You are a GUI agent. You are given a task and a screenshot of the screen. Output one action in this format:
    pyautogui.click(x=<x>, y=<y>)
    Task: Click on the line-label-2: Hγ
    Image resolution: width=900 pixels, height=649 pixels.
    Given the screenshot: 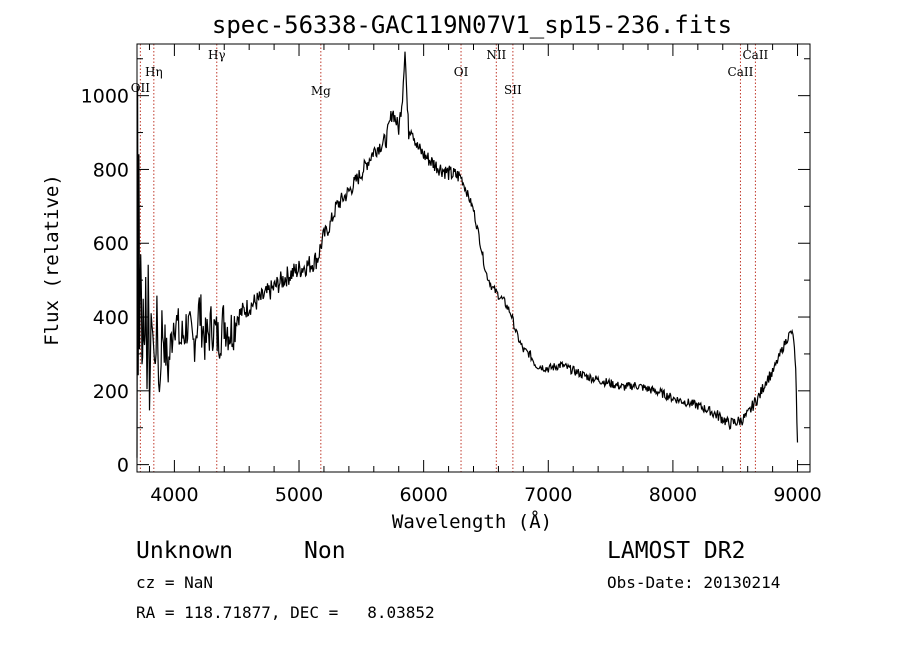 What is the action you would take?
    pyautogui.click(x=217, y=55)
    